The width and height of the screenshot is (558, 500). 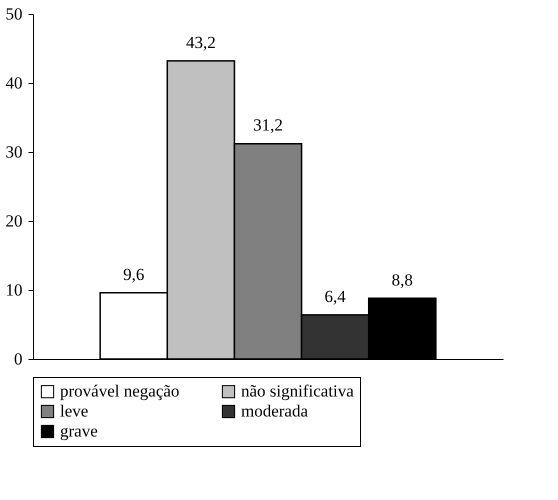 What do you see at coordinates (268, 125) in the screenshot?
I see `data-label: 31,2` at bounding box center [268, 125].